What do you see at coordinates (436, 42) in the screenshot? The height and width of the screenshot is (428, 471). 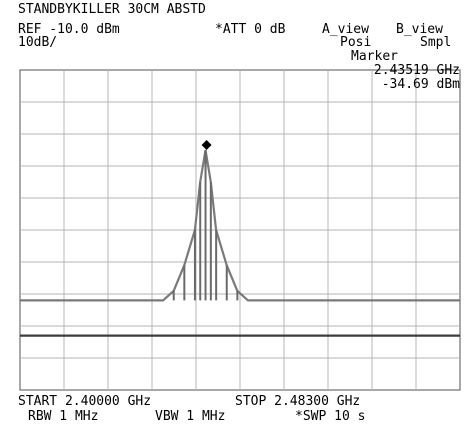 I see `trace-b-mode: Smpl` at bounding box center [436, 42].